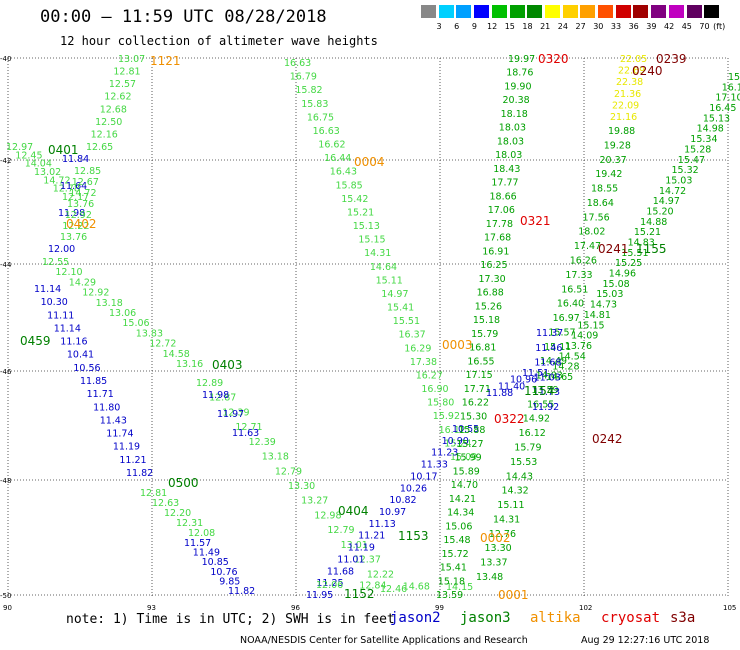  What do you see at coordinates (215, 395) in the screenshot?
I see `wave-height-value: 11.98` at bounding box center [215, 395].